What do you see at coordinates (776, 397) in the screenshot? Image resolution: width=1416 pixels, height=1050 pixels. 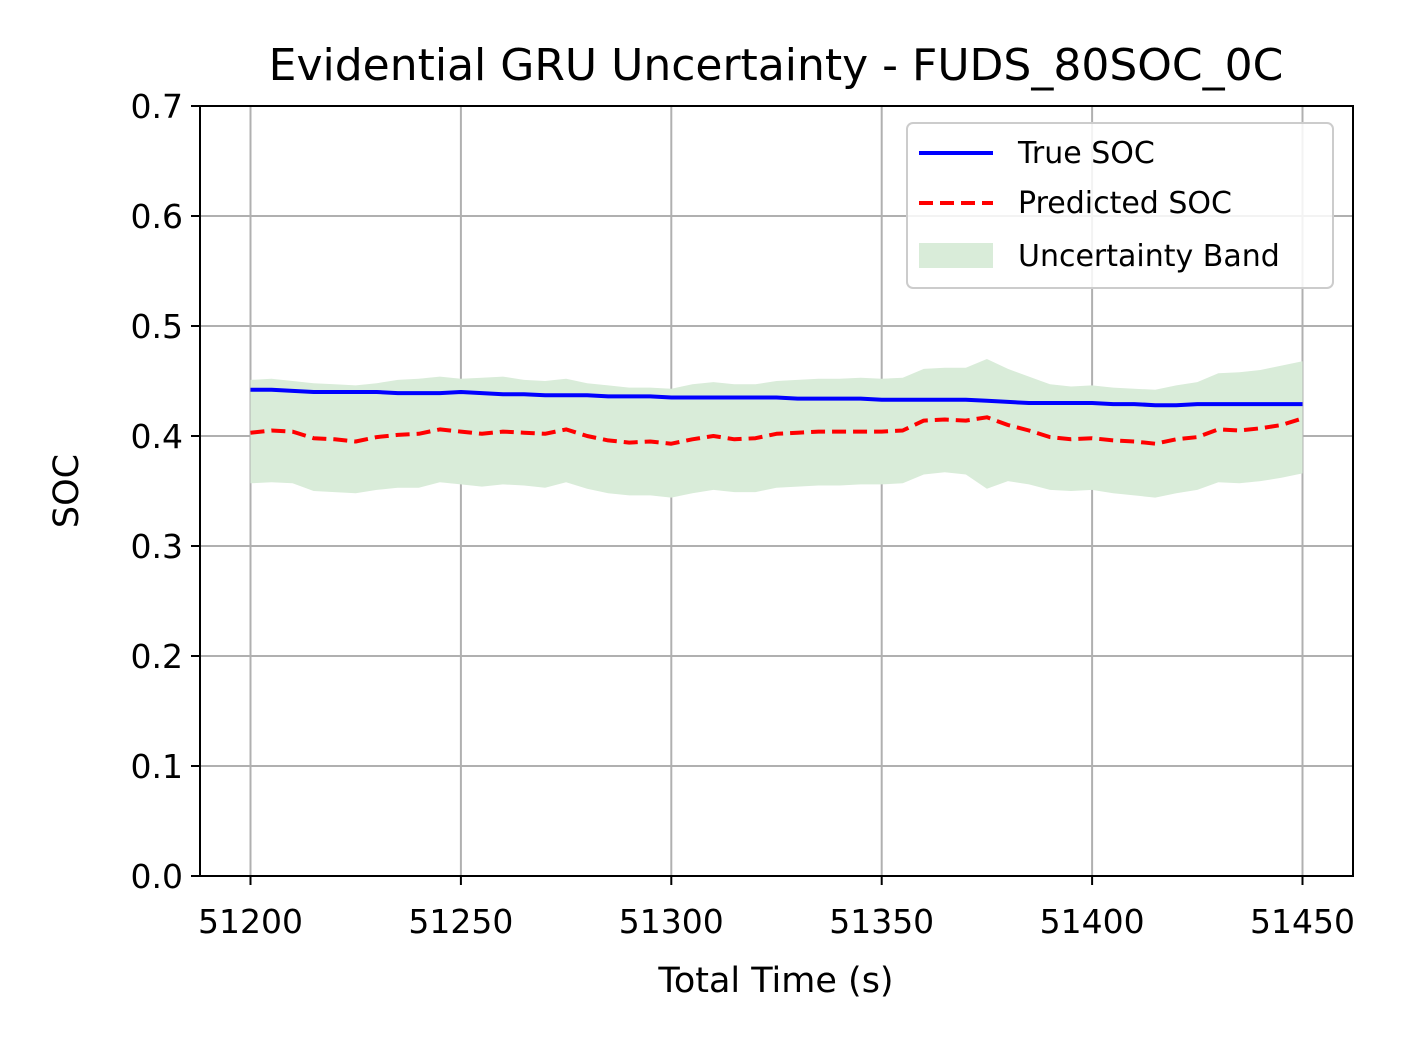 I see `true-soc-line` at bounding box center [776, 397].